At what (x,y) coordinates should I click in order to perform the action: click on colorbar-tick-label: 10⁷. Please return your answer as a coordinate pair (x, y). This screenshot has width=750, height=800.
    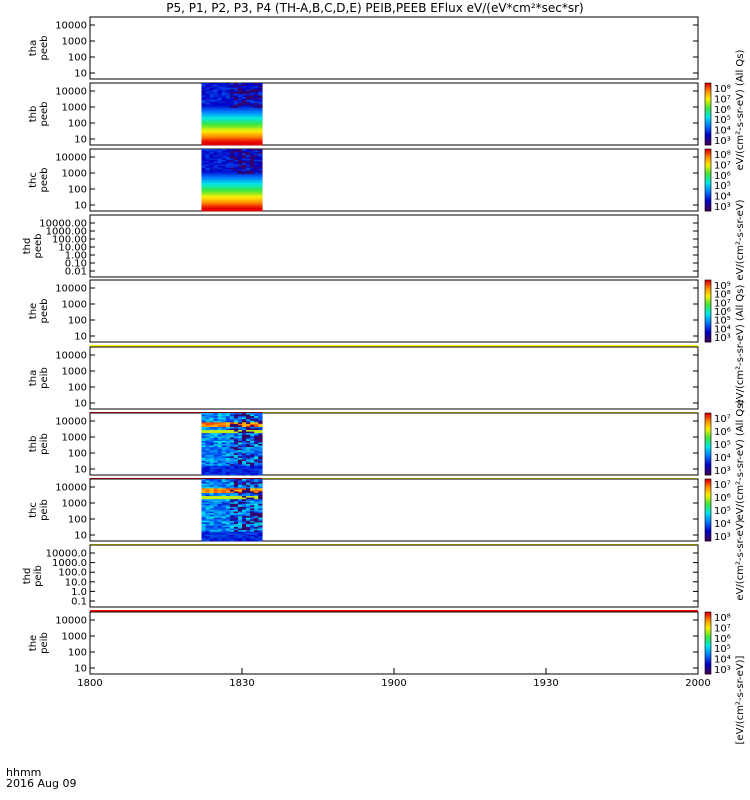
    Looking at the image, I should click on (722, 99).